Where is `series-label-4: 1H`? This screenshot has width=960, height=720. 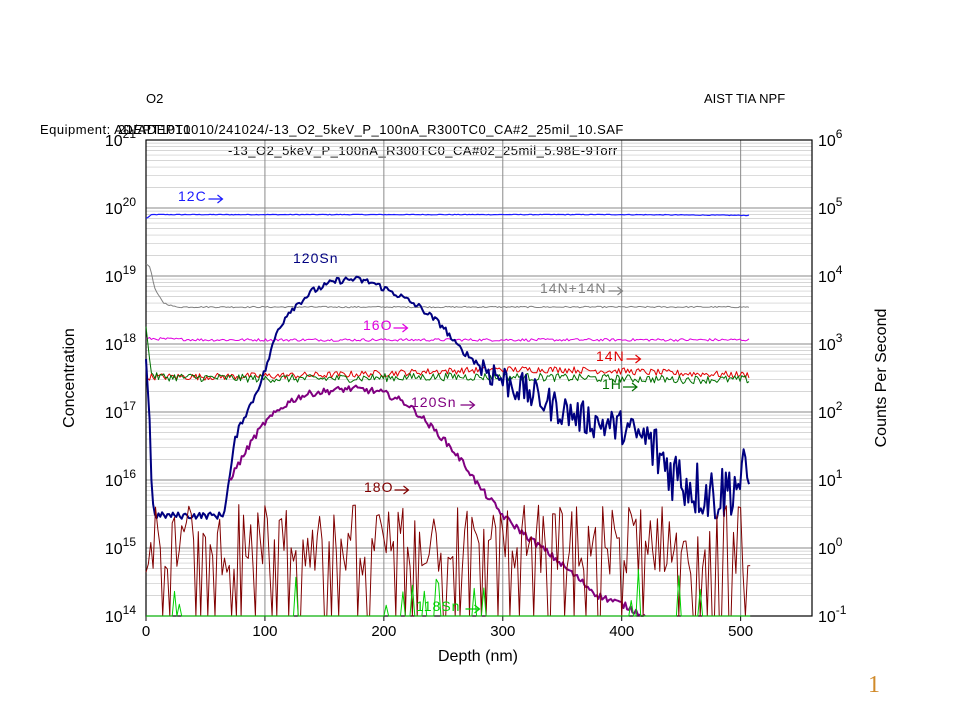
series-label-4: 1H is located at coordinates (612, 384).